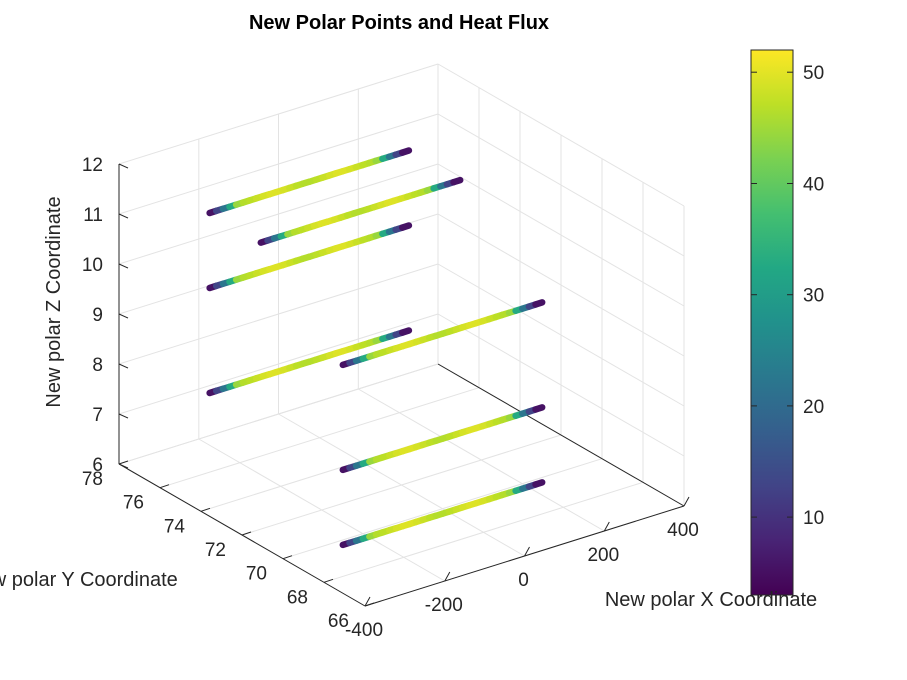  What do you see at coordinates (92, 479) in the screenshot?
I see `y-tick-label: 78` at bounding box center [92, 479].